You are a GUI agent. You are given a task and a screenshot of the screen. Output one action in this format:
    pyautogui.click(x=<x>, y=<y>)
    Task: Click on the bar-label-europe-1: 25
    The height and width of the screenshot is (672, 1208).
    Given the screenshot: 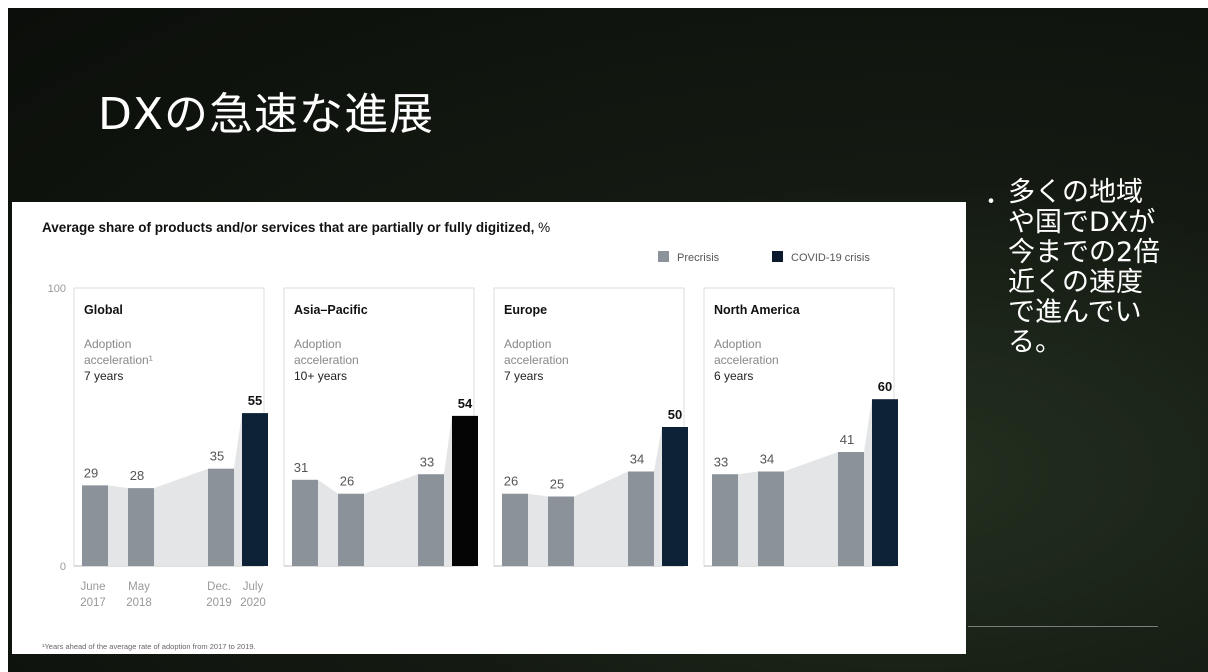 What is the action you would take?
    pyautogui.click(x=557, y=484)
    